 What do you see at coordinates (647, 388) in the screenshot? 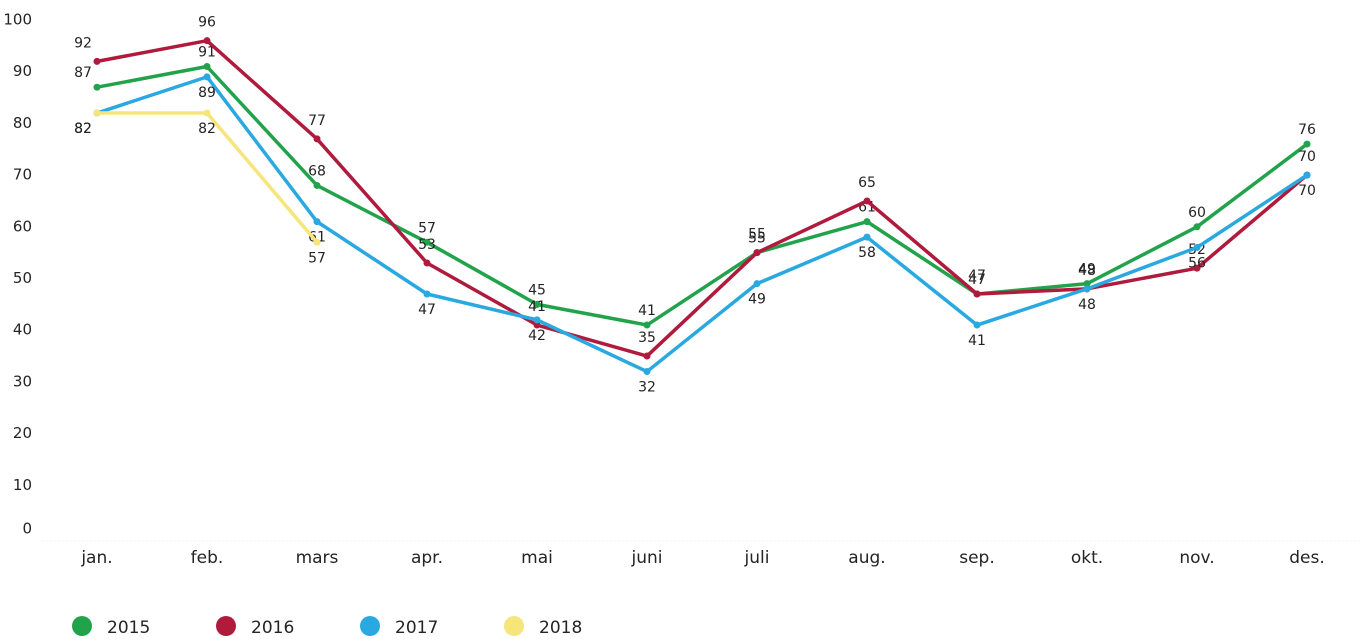
I see `data-label: 32` at bounding box center [647, 388].